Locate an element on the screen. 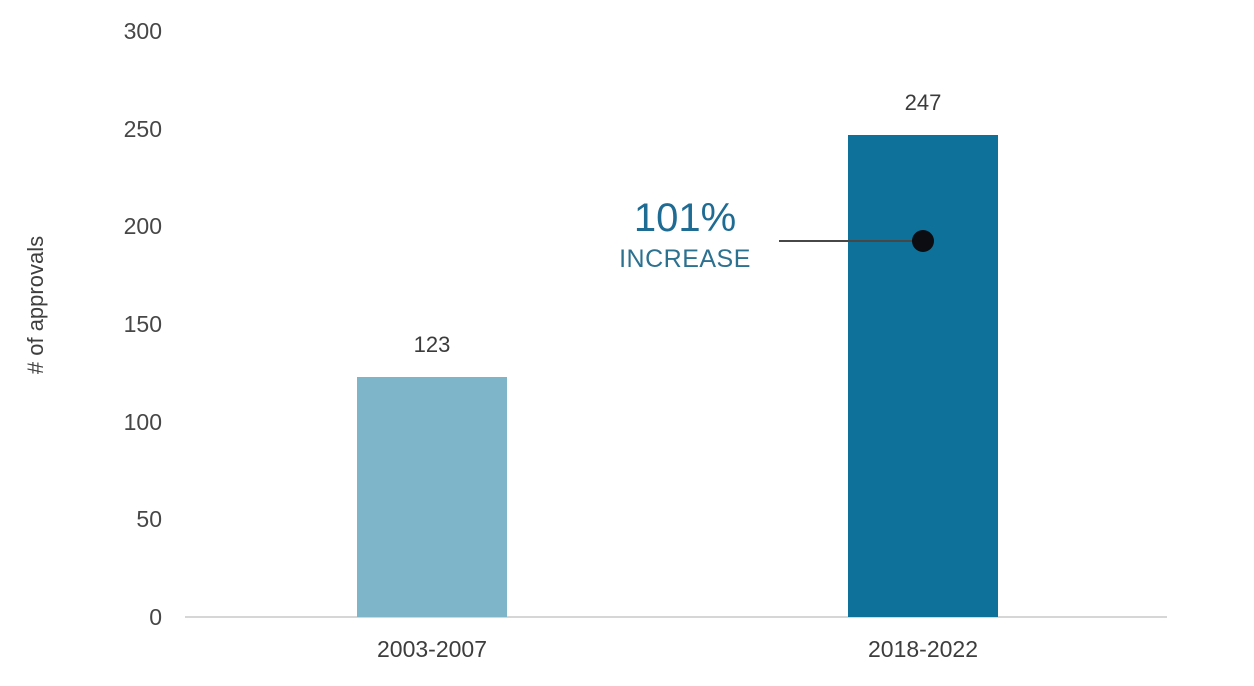  annotation-increase-text: INCREASE is located at coordinates (685, 259).